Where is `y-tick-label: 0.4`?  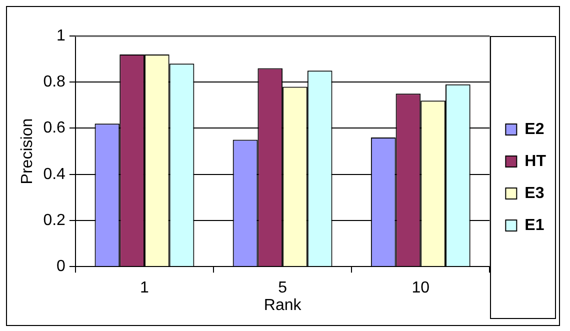 y-tick-label: 0.4 is located at coordinates (54, 174).